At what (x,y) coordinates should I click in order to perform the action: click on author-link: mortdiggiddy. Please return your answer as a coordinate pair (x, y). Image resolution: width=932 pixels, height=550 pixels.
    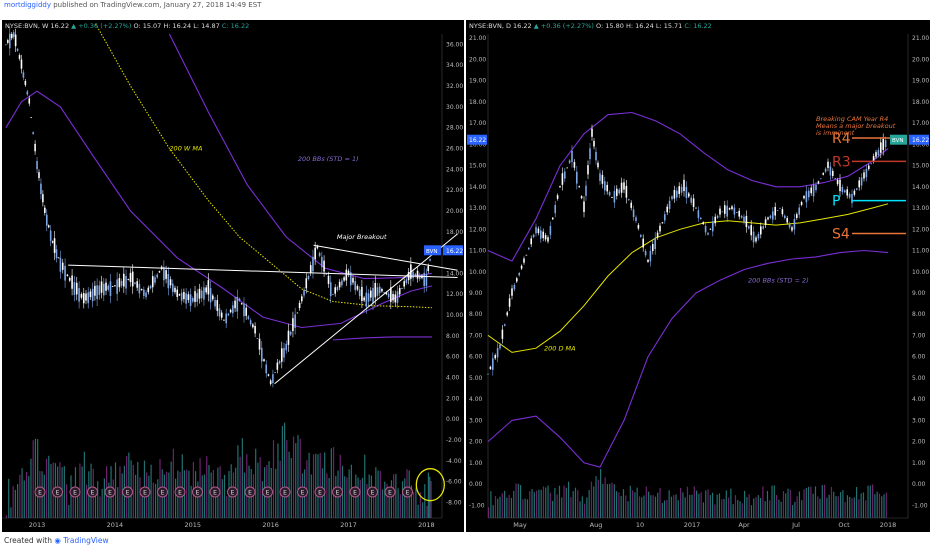
    Looking at the image, I should click on (27, 5).